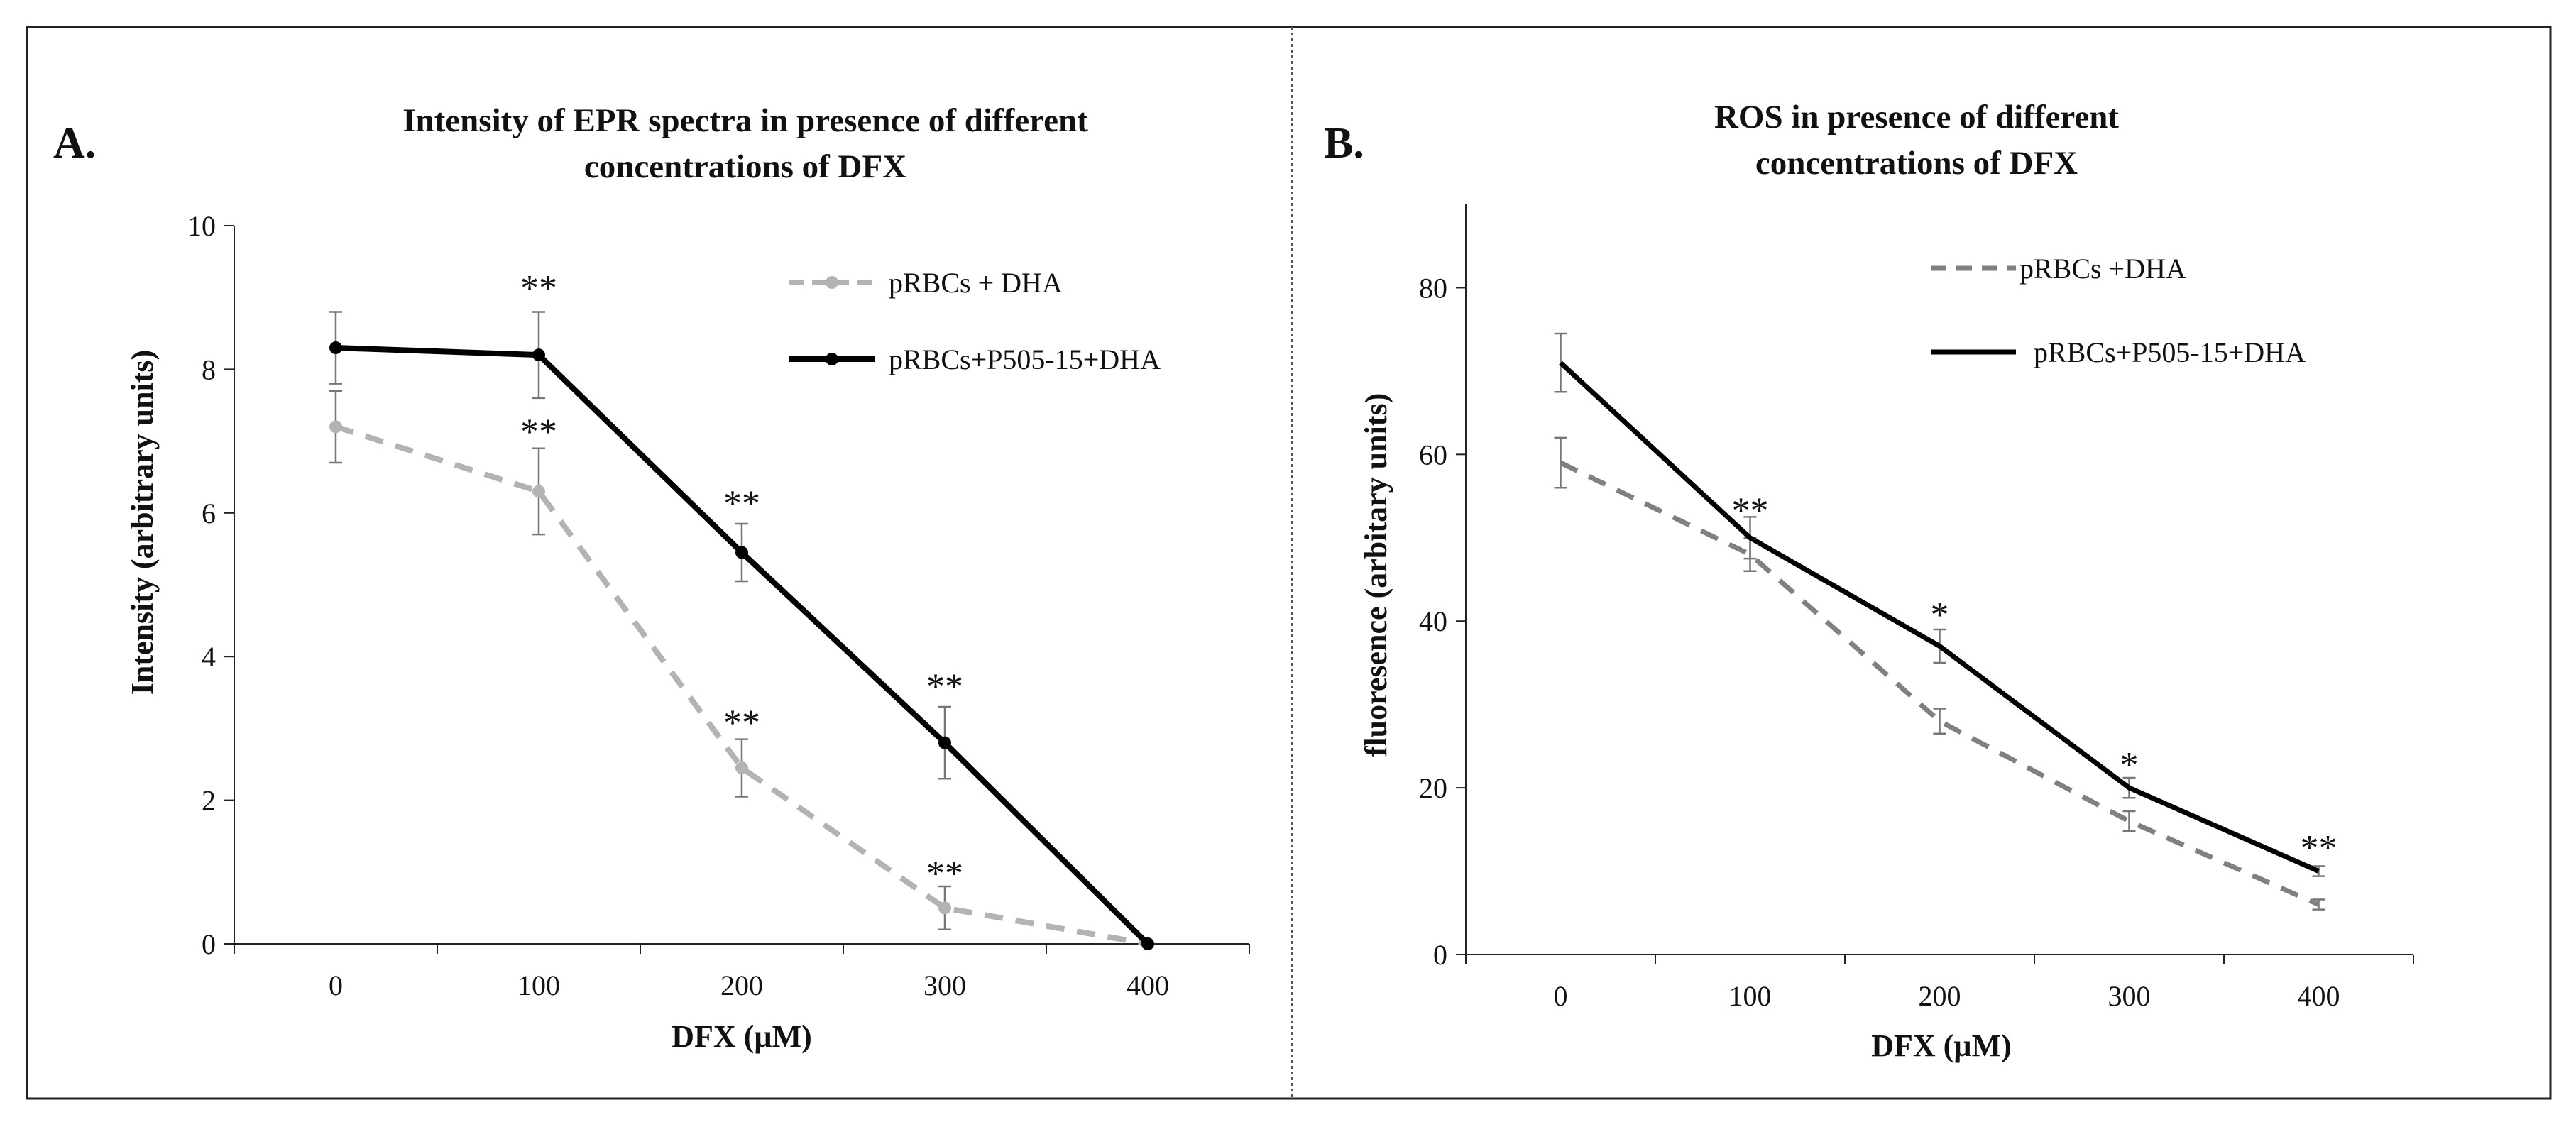 Image resolution: width=2576 pixels, height=1122 pixels. Describe the element at coordinates (1916, 164) in the screenshot. I see `panel-b-title-line-2: concentrations of DFX` at that location.